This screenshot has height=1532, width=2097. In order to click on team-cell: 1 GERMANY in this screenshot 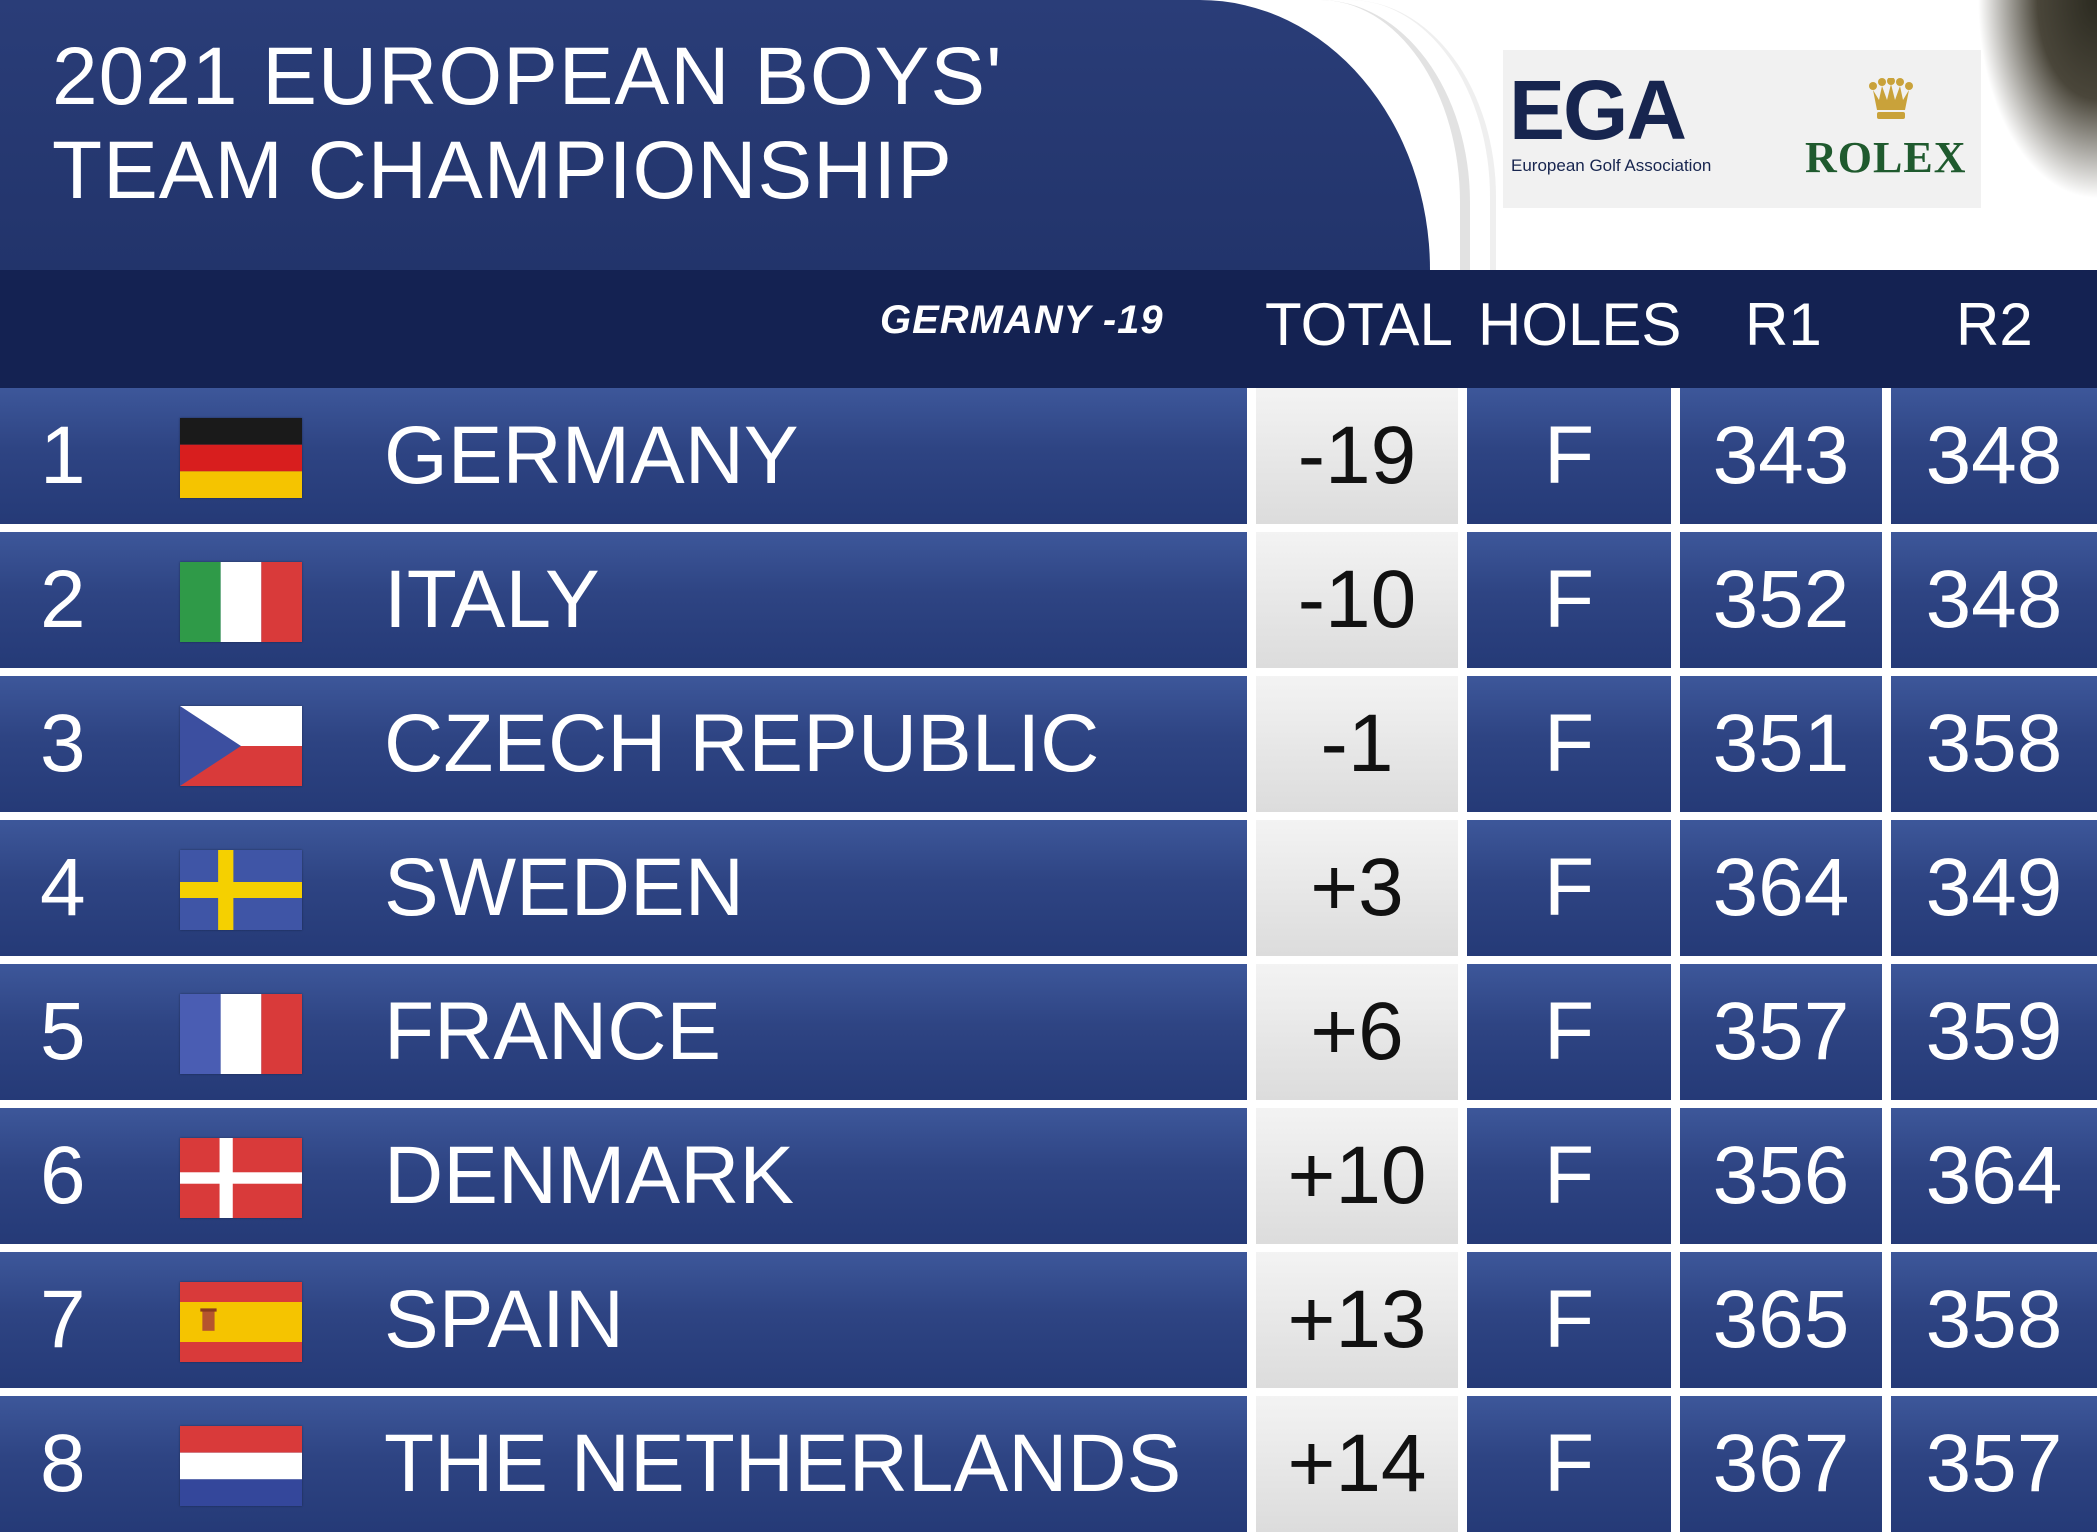, I will do `click(623, 456)`.